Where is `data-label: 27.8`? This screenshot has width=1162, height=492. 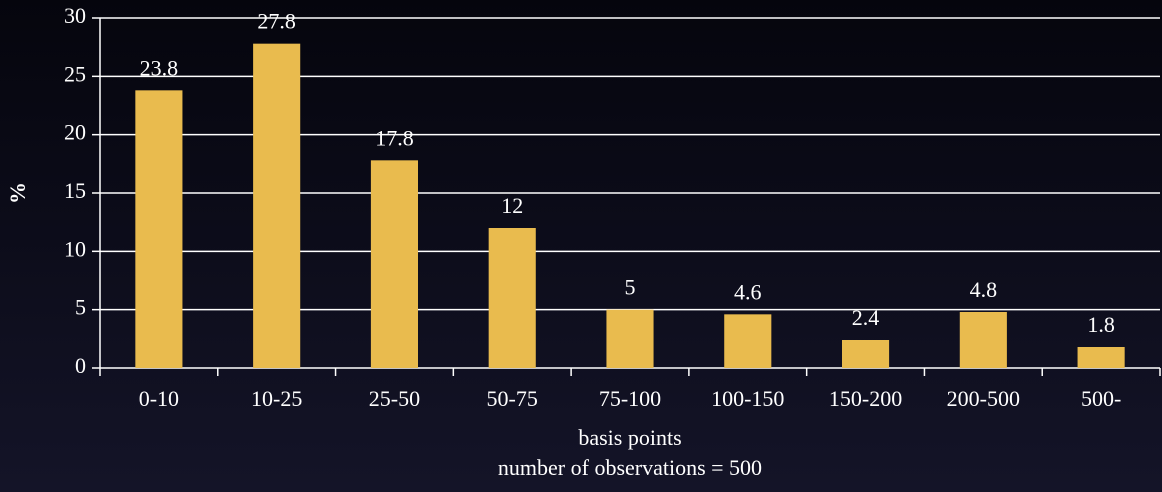
data-label: 27.8 is located at coordinates (276, 21).